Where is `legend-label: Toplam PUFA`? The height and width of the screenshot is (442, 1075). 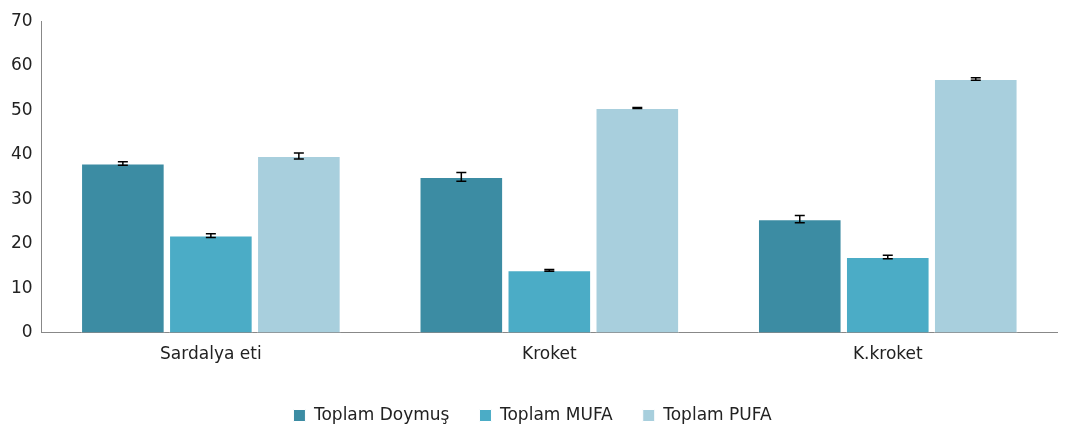
legend-label: Toplam PUFA is located at coordinates (717, 413).